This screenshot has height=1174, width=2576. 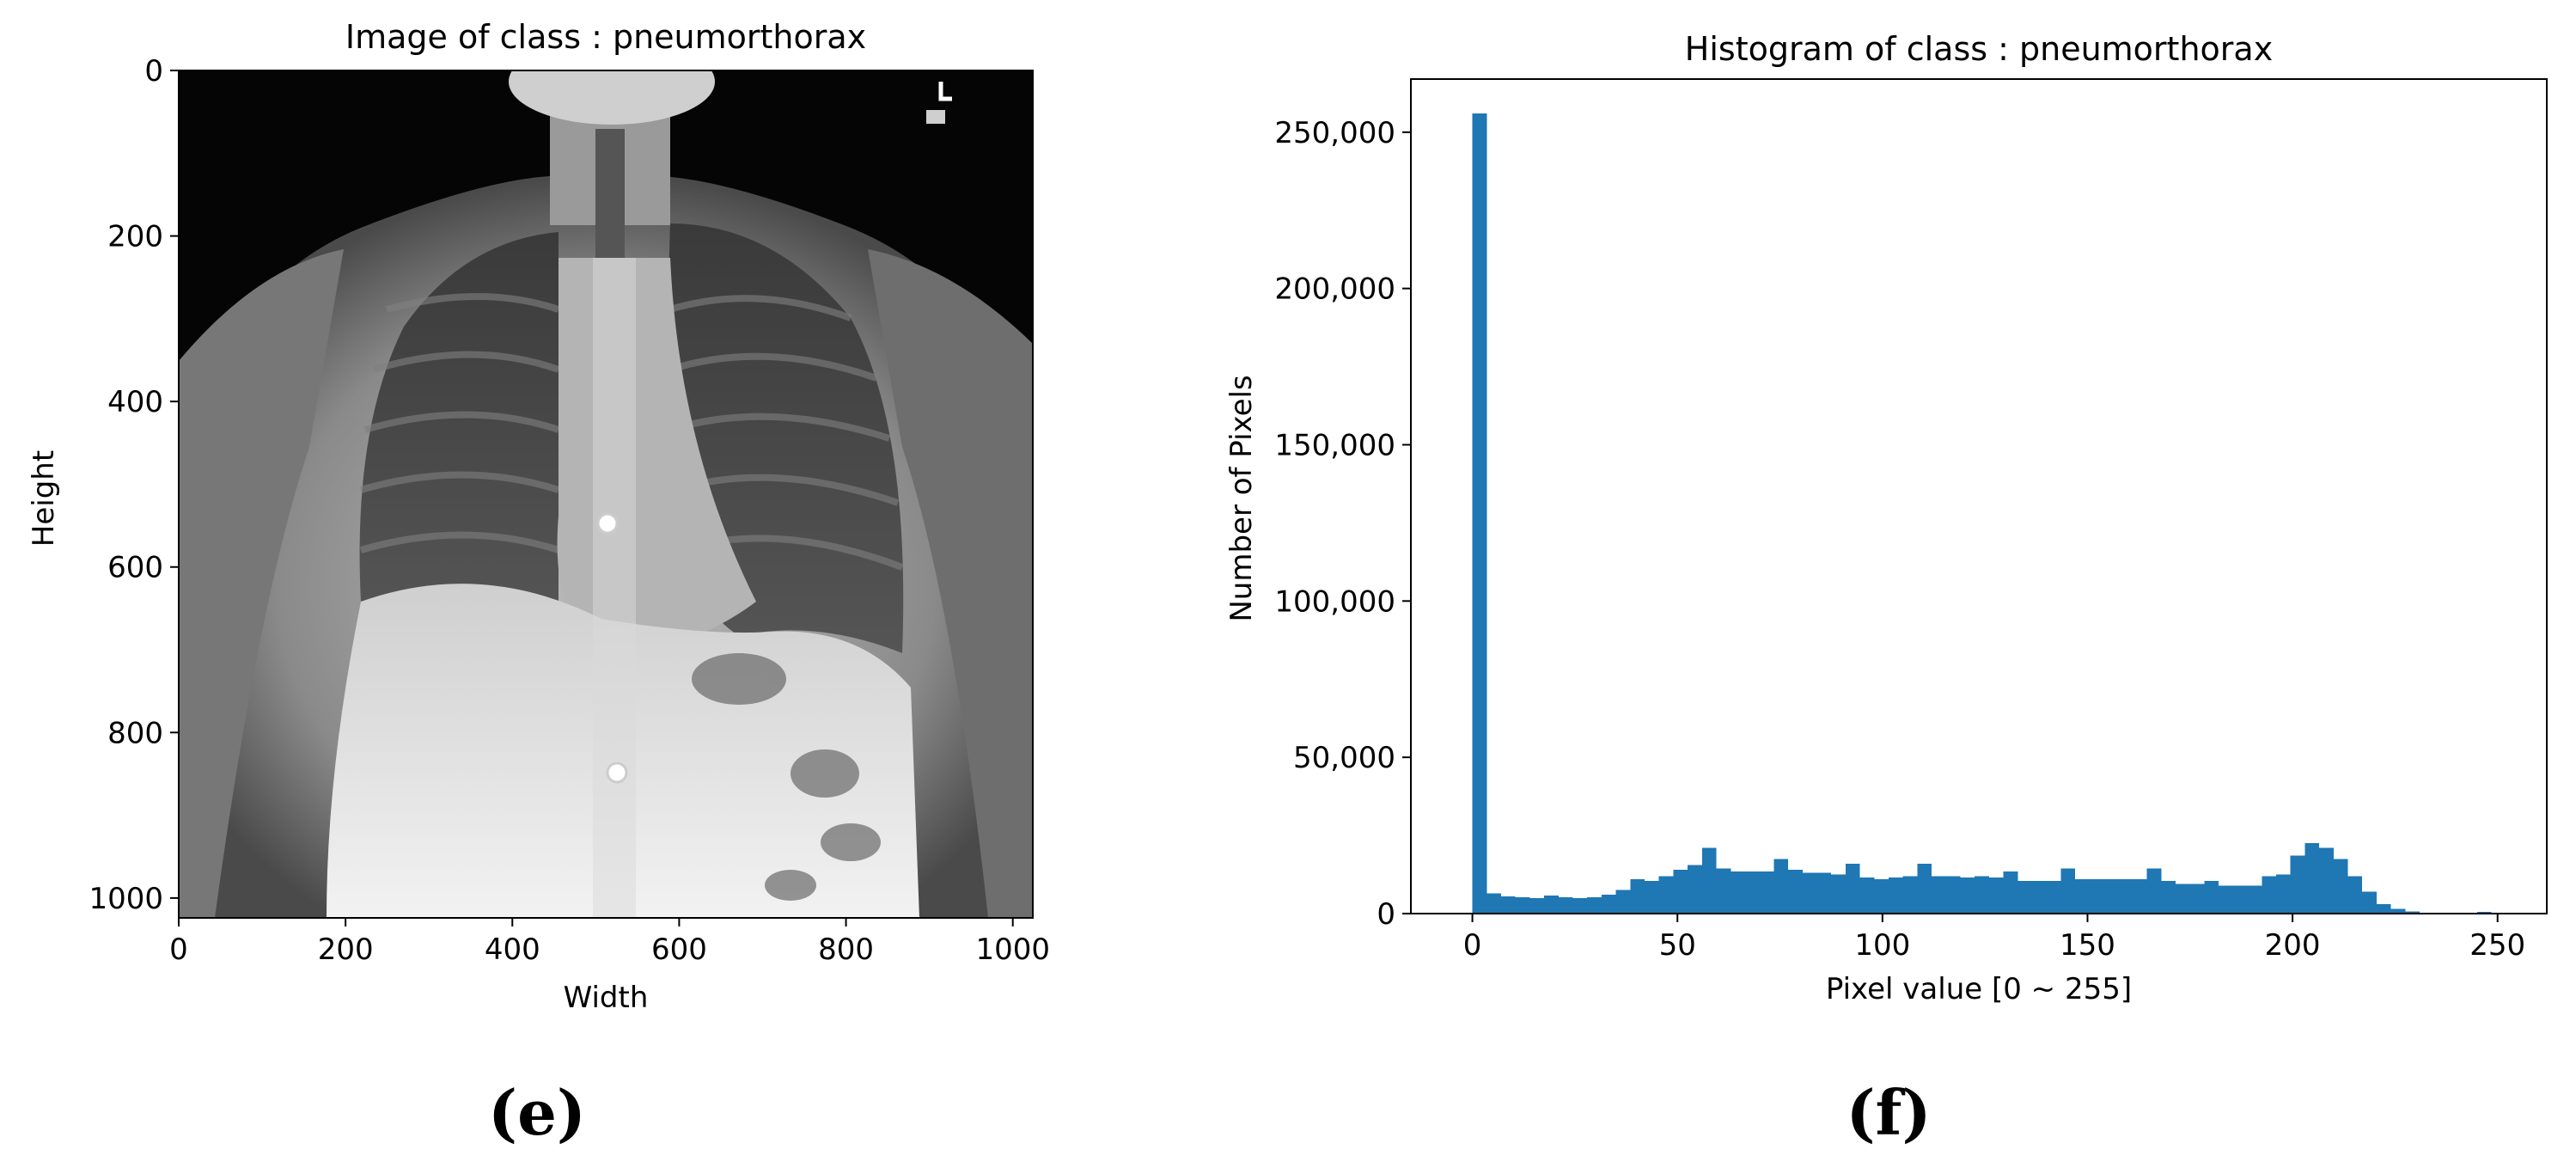 What do you see at coordinates (135, 402) in the screenshot?
I see `panel-e-y-tick-label: 400` at bounding box center [135, 402].